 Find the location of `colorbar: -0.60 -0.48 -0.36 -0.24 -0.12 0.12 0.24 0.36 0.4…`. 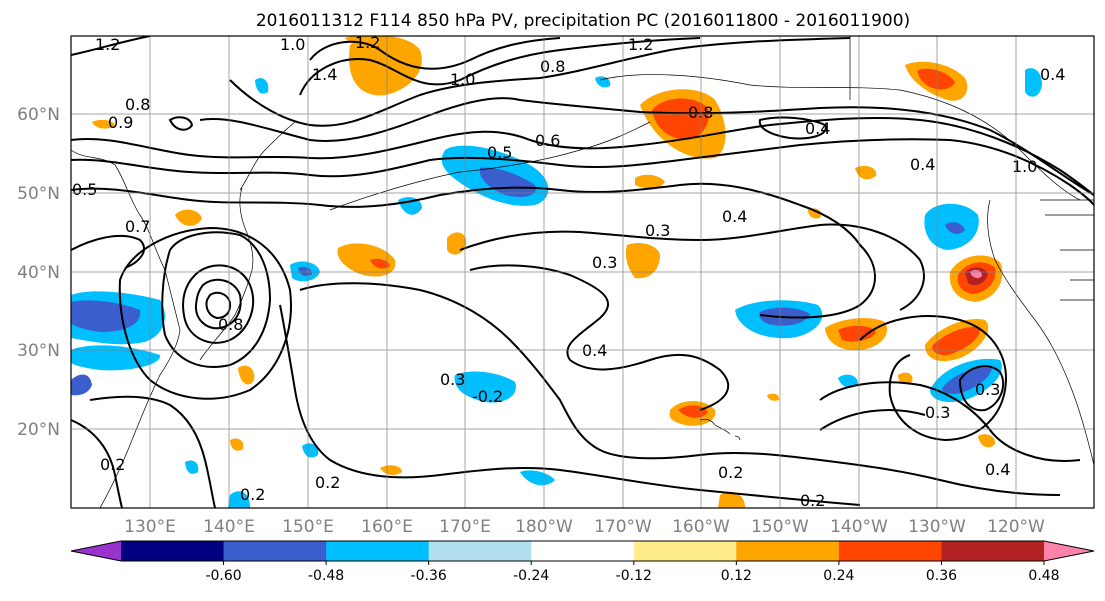

colorbar: -0.60 -0.48 -0.36 -0.24 -0.12 0.12 0.24 0.36 0.4… is located at coordinates (582, 562).